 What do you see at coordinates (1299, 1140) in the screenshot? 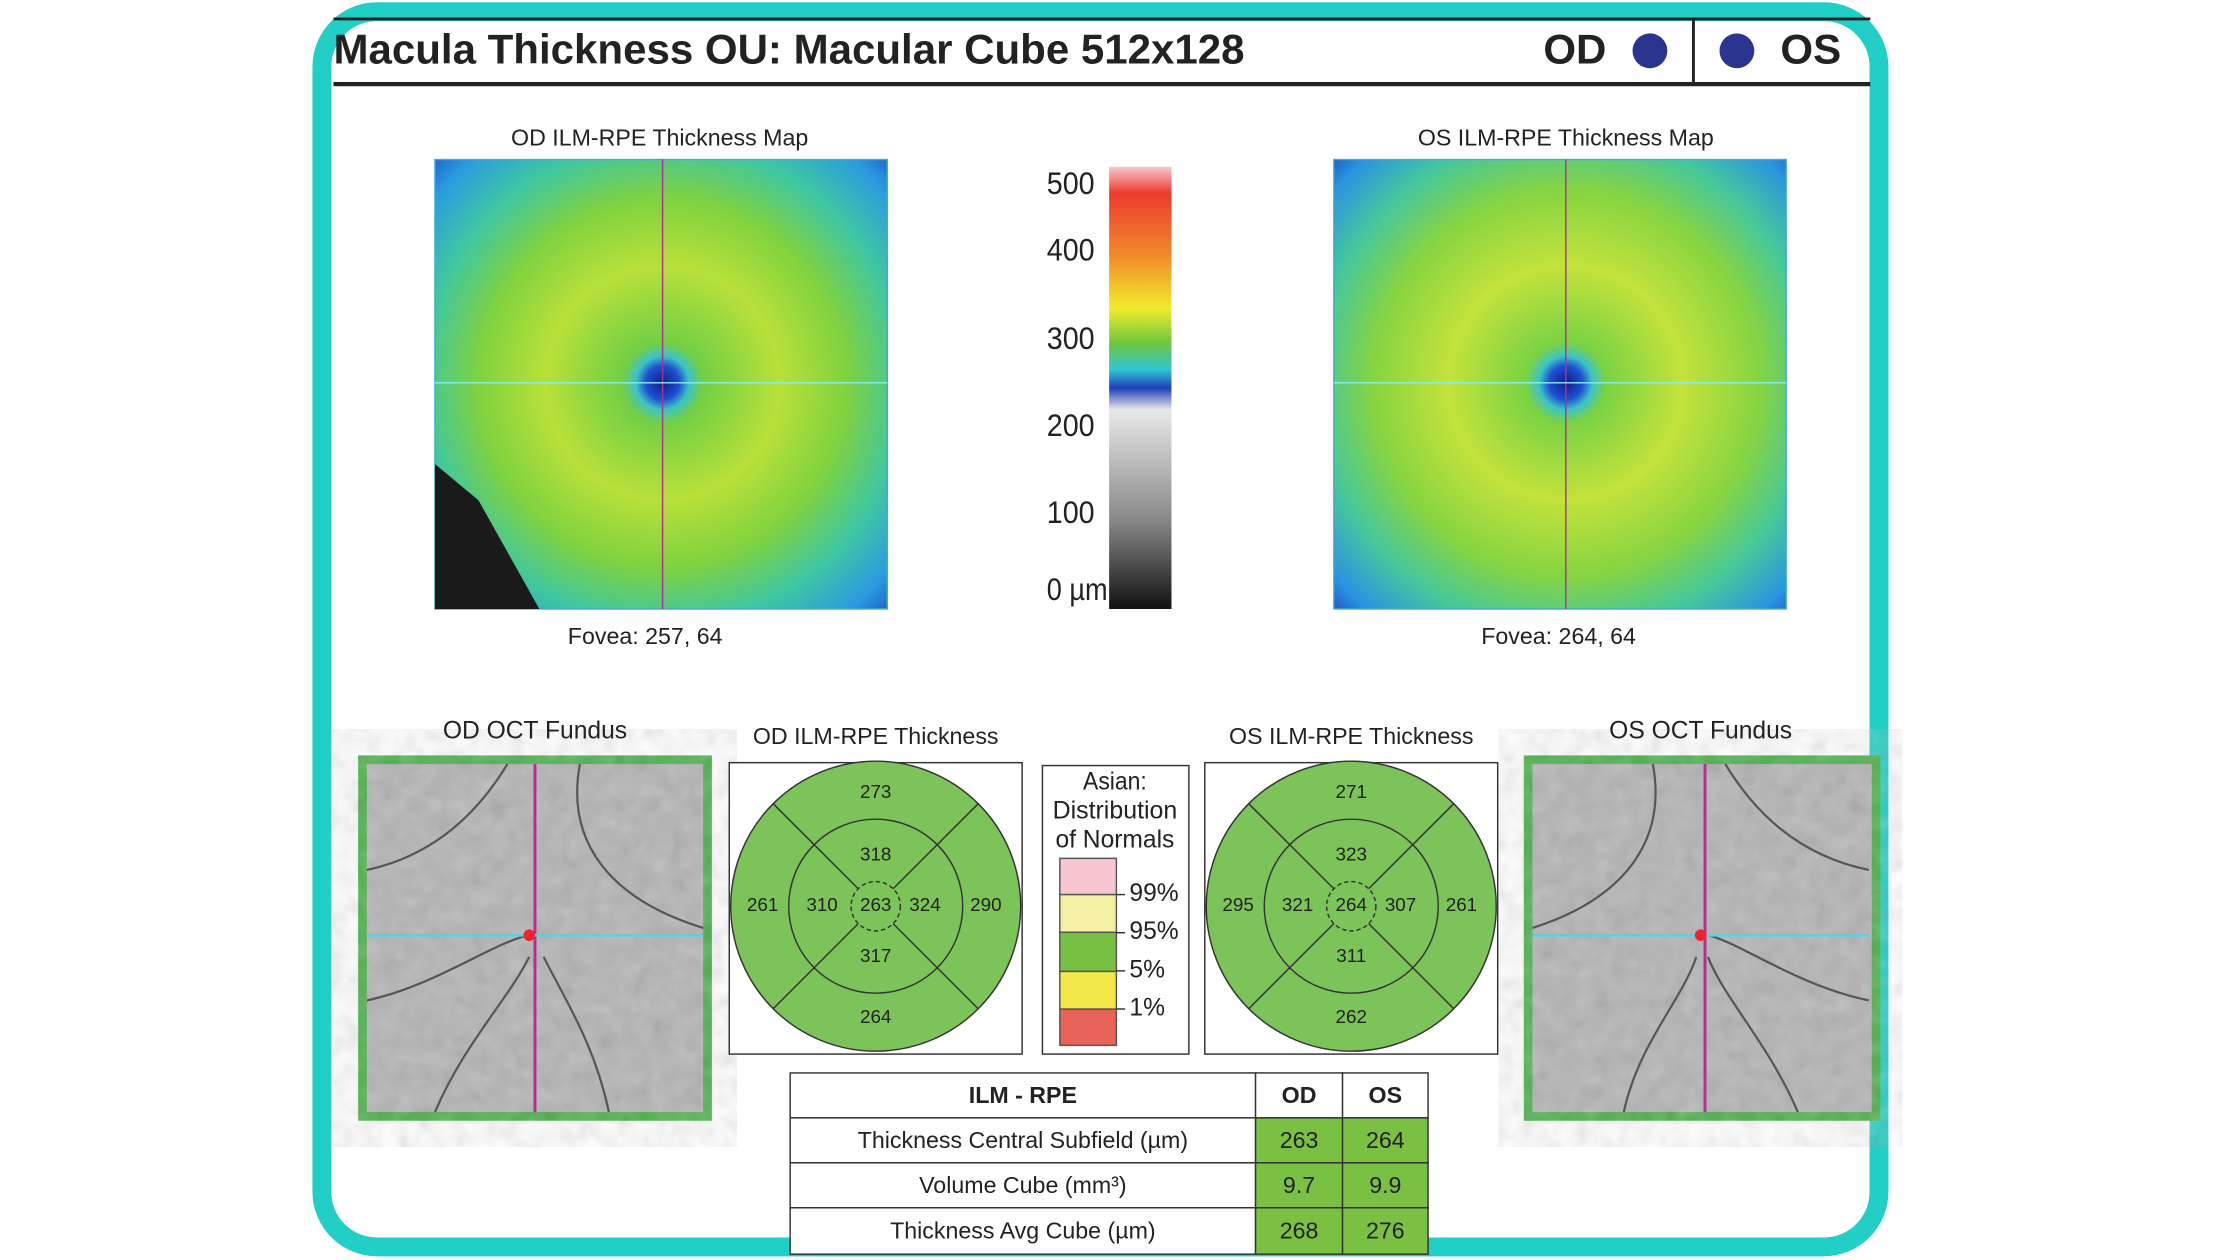
I see `table-text: 263` at bounding box center [1299, 1140].